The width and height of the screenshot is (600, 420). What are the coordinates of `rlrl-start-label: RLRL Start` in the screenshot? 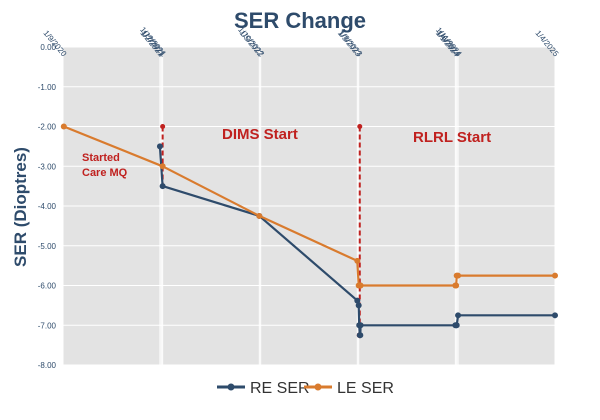 It's located at (452, 137).